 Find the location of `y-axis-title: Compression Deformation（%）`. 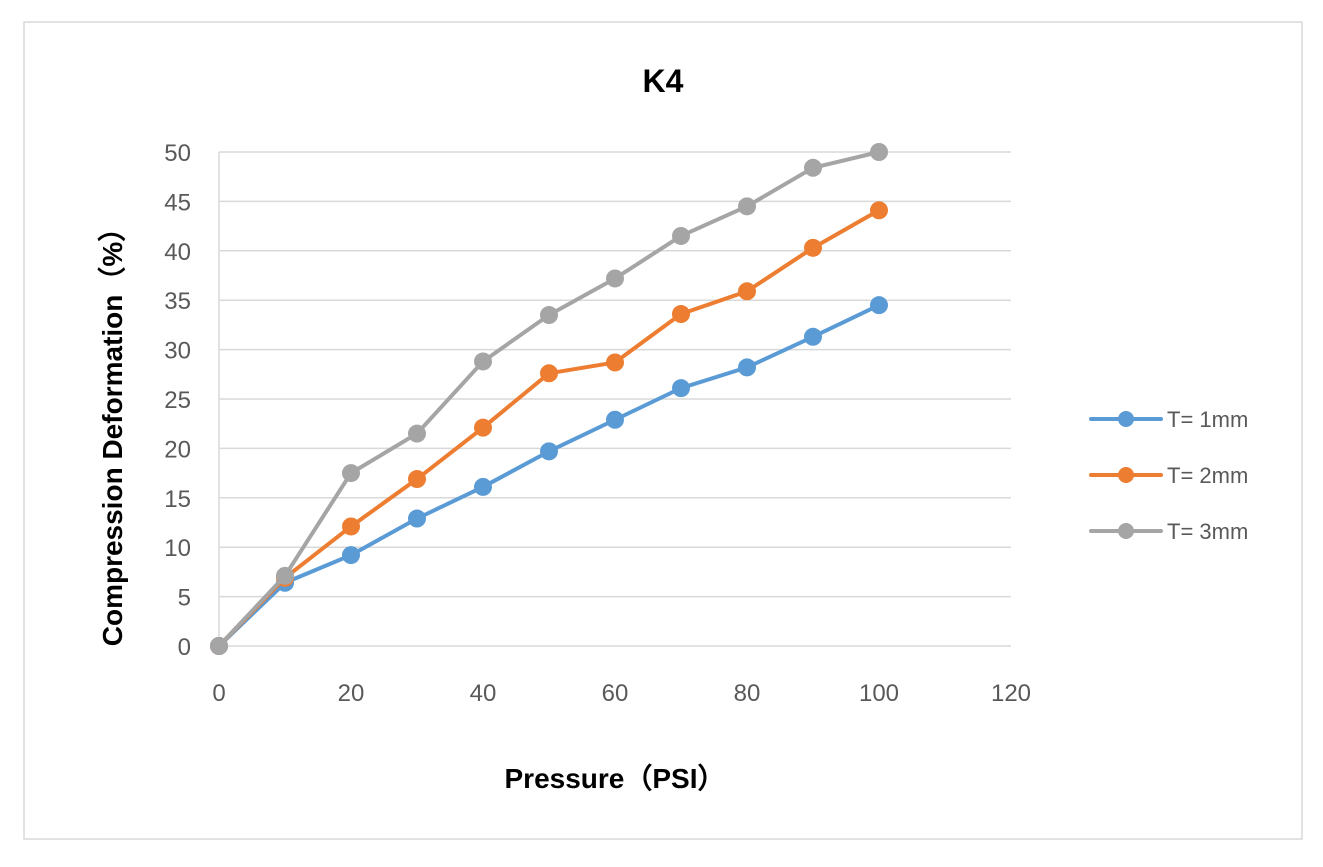

y-axis-title: Compression Deformation（%） is located at coordinates (112, 430).